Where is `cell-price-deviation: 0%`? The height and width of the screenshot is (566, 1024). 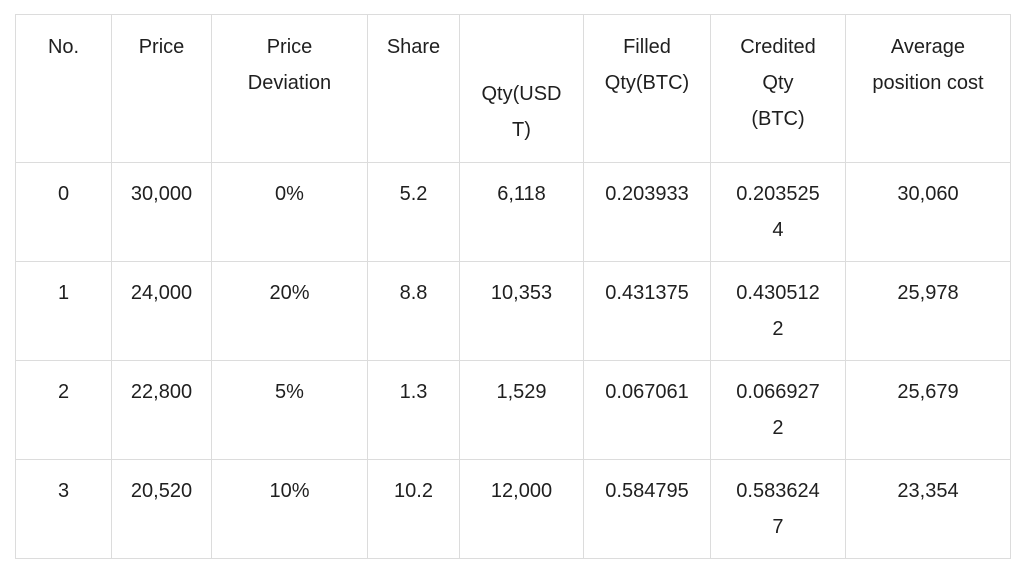
cell-price-deviation: 0% is located at coordinates (289, 212).